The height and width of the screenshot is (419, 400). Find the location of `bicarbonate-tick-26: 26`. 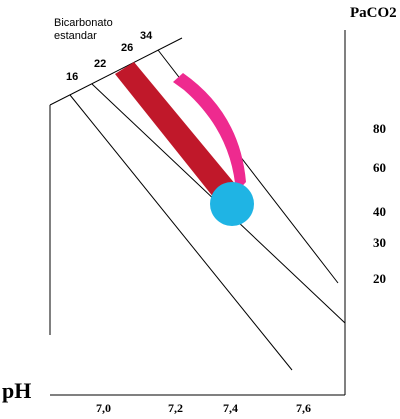

bicarbonate-tick-26: 26 is located at coordinates (127, 48).